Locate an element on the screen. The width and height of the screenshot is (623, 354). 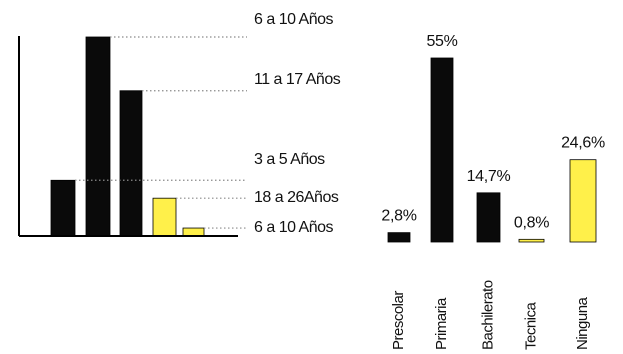
data-label: 0,8% is located at coordinates (531, 222).